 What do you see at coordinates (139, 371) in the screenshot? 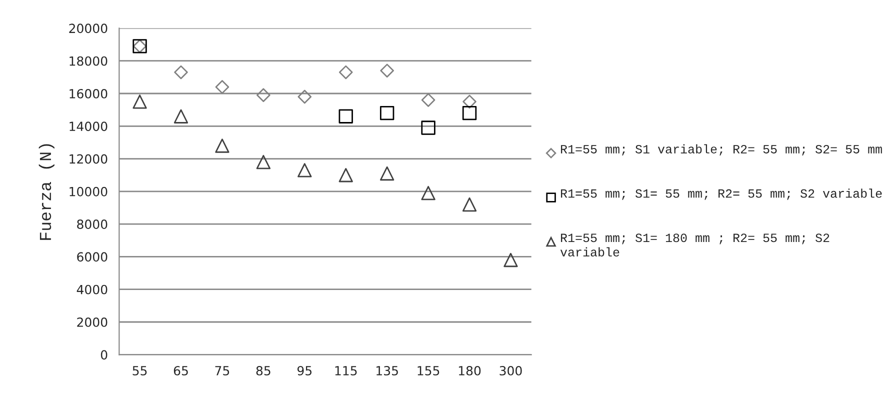
I see `x-tick-label: 55` at bounding box center [139, 371].